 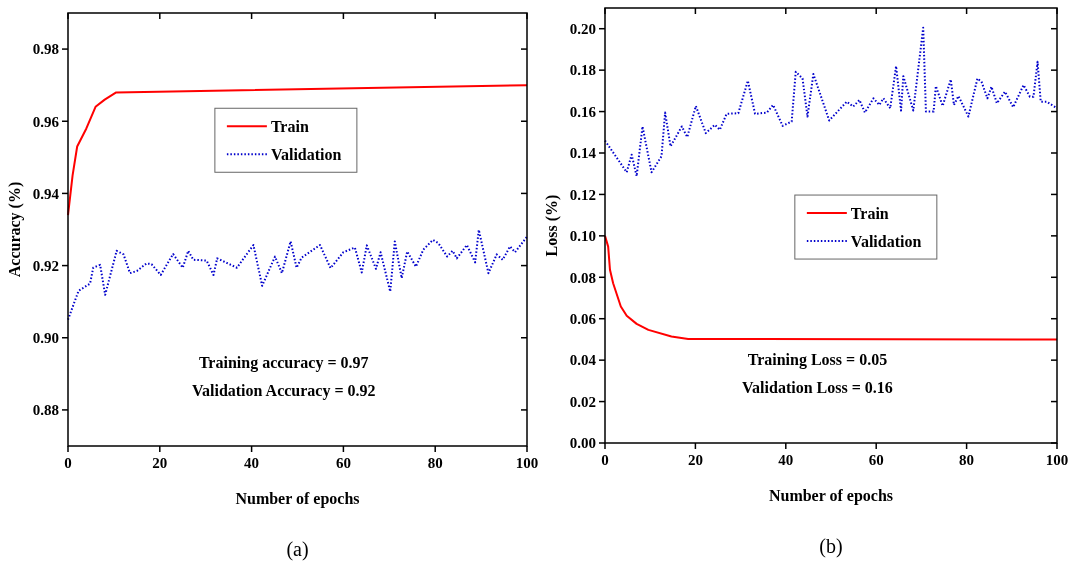 I want to click on y-tick-label: 0.02, so click(x=582, y=401).